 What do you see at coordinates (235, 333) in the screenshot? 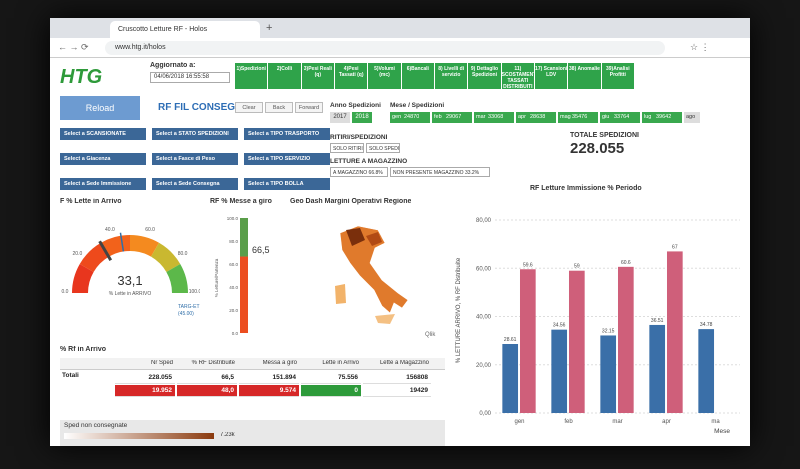
I see `rf-tick-label: 0.0` at bounding box center [235, 333].